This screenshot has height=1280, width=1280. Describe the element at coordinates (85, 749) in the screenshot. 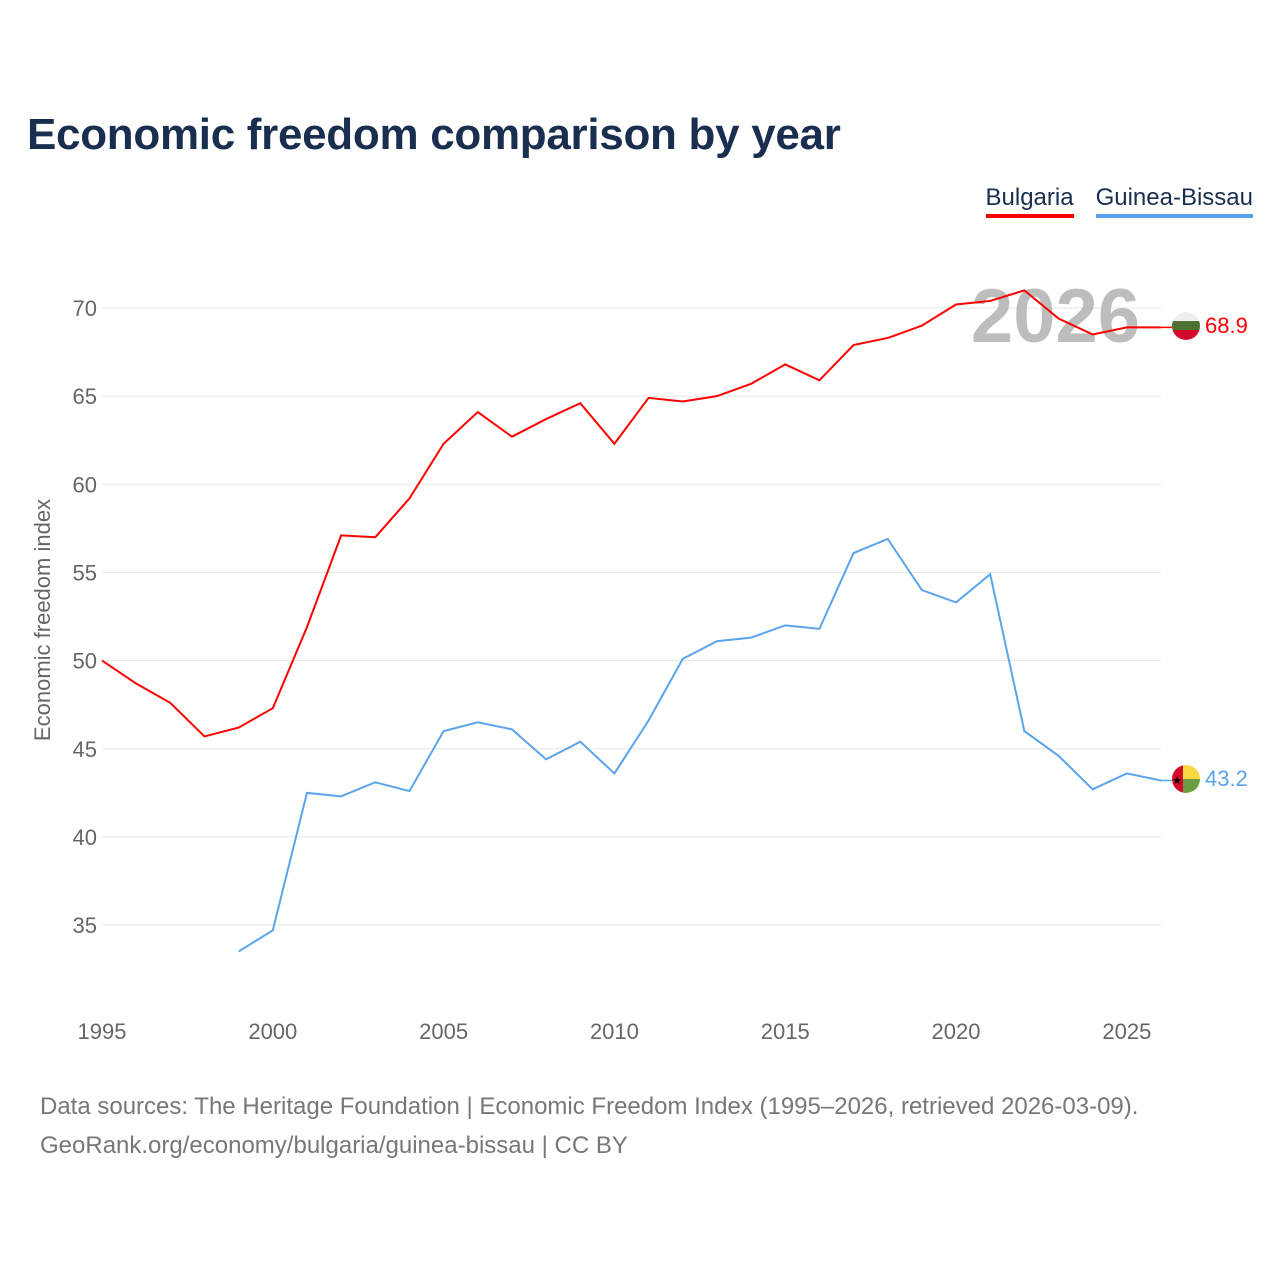

I see `y-tick-label: 45` at that location.